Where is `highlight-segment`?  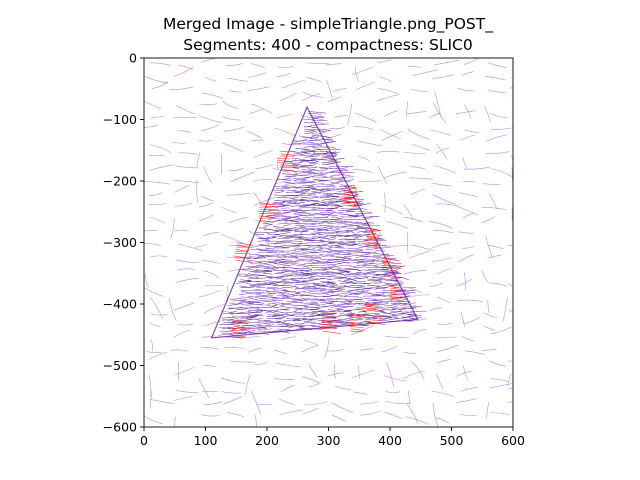 highlight-segment is located at coordinates (397, 295).